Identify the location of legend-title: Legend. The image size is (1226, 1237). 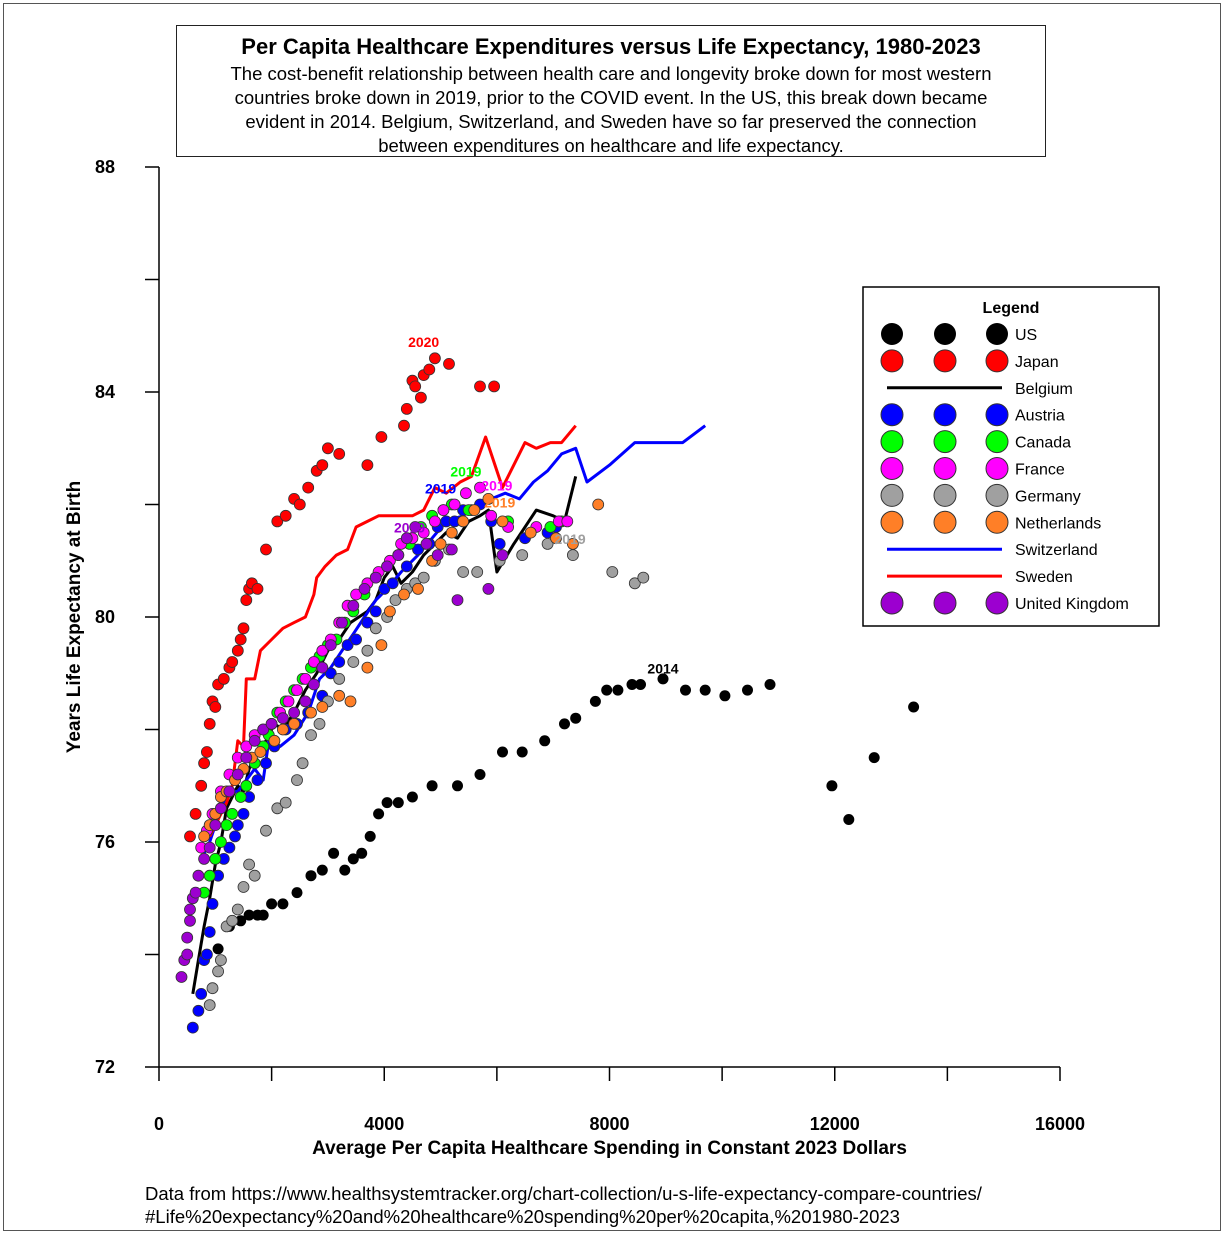
(1011, 308).